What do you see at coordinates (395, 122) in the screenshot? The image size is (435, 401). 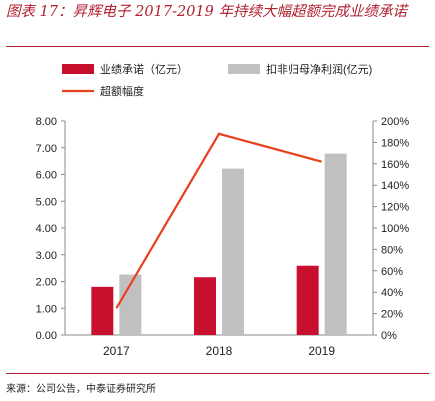 I see `right-axis-tick-label: 200%` at bounding box center [395, 122].